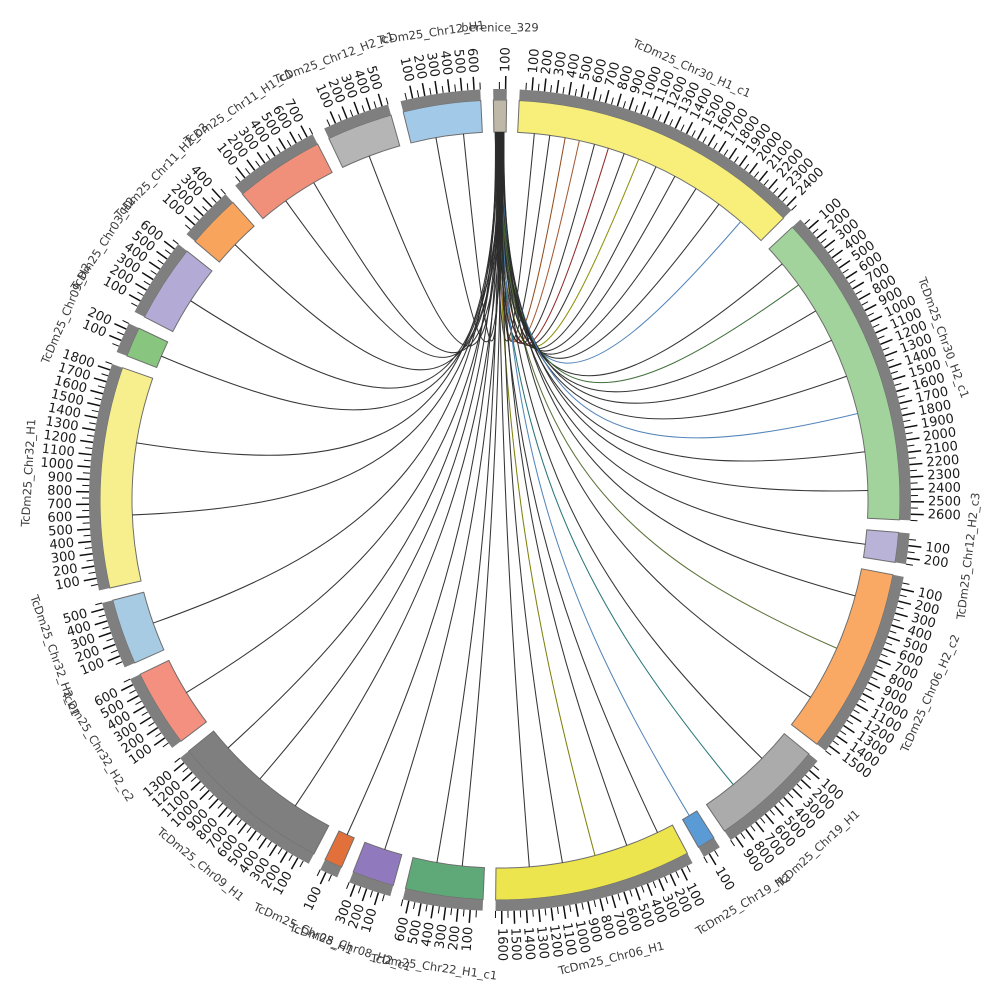 This screenshot has height=1000, width=1000. I want to click on tick-label-TcDm25_Chr08_H2_c1-100: 100, so click(370, 921).